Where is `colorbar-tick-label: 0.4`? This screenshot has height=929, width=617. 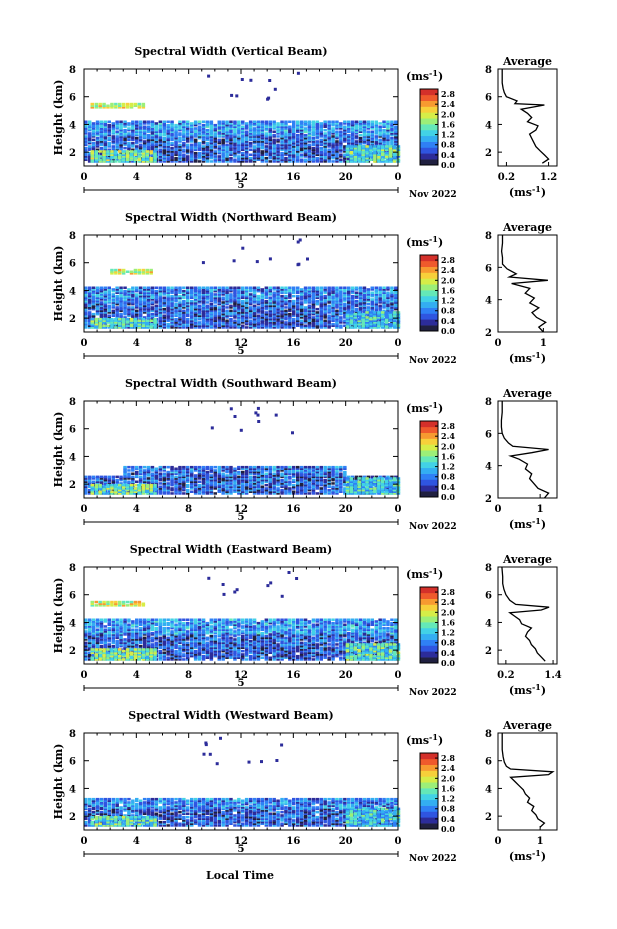
colorbar-tick-label: 0.4 is located at coordinates (448, 155).